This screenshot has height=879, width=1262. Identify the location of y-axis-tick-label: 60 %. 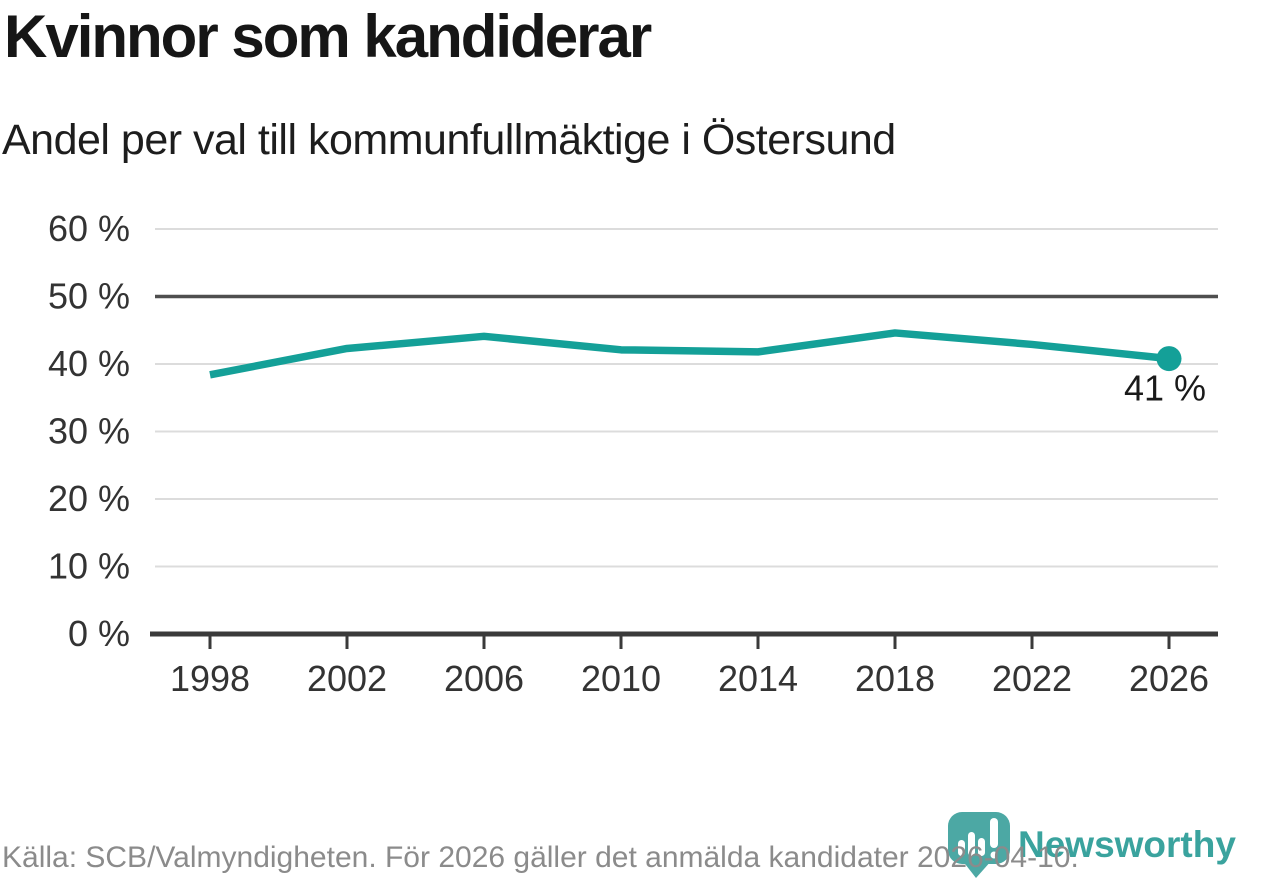
(89, 228).